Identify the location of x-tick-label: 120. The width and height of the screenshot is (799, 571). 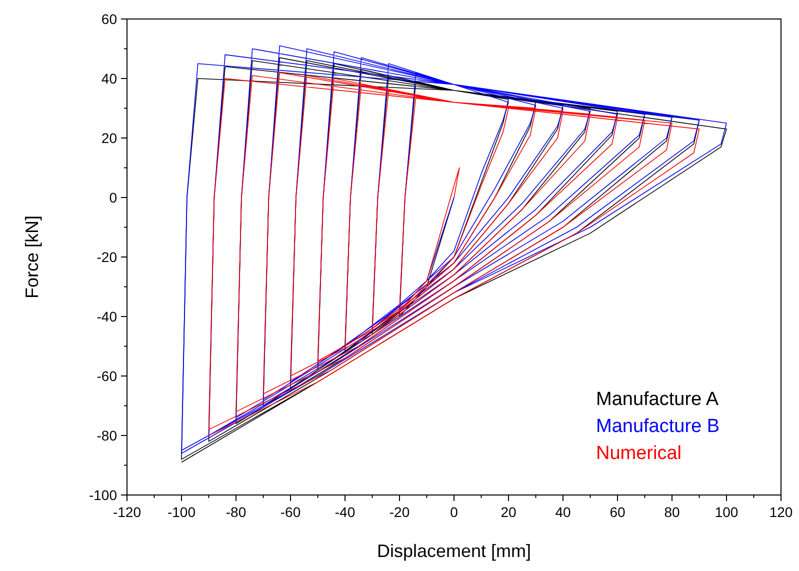
(781, 512).